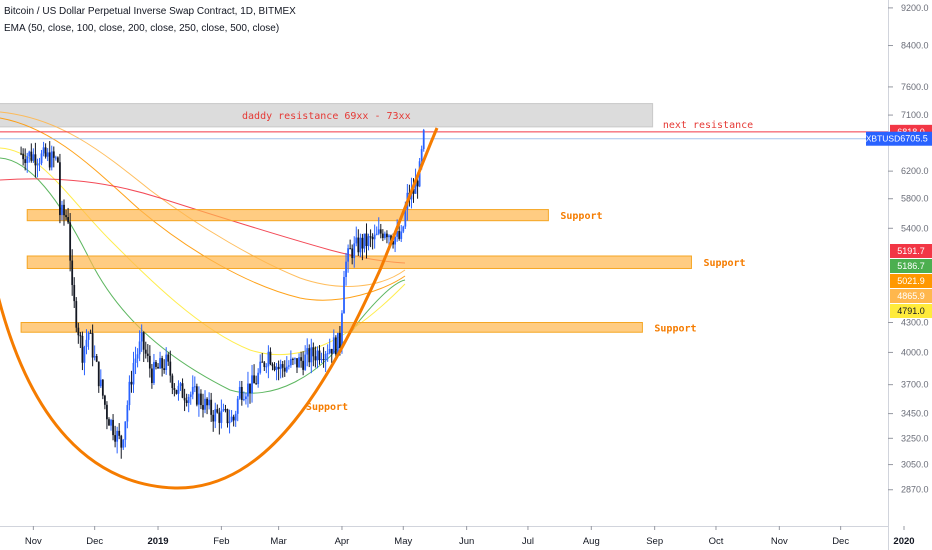  I want to click on x-tick-label: May, so click(403, 541).